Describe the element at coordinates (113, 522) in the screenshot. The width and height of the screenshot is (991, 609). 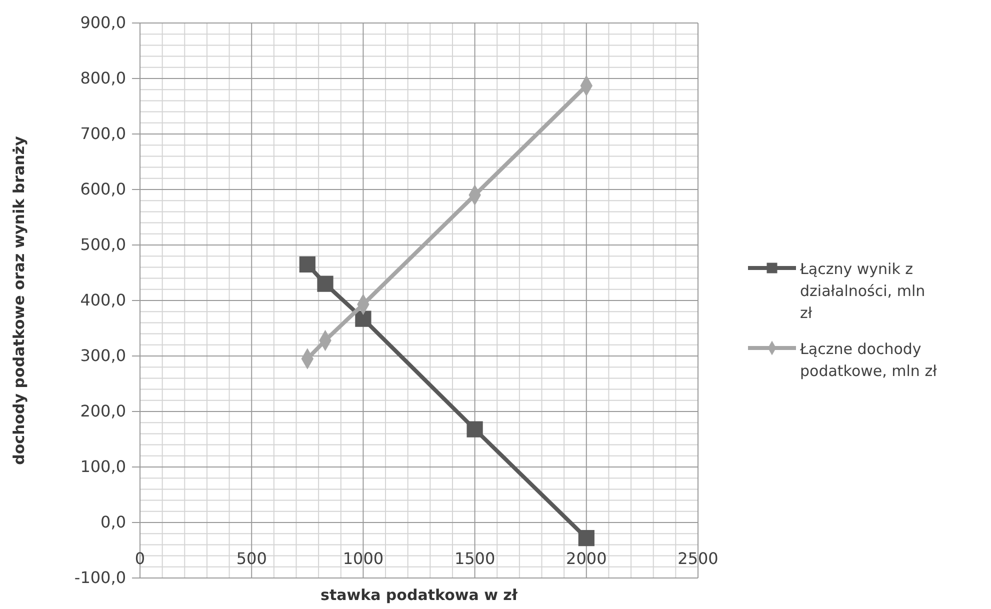
I see `y-tick-label: 0,0` at that location.